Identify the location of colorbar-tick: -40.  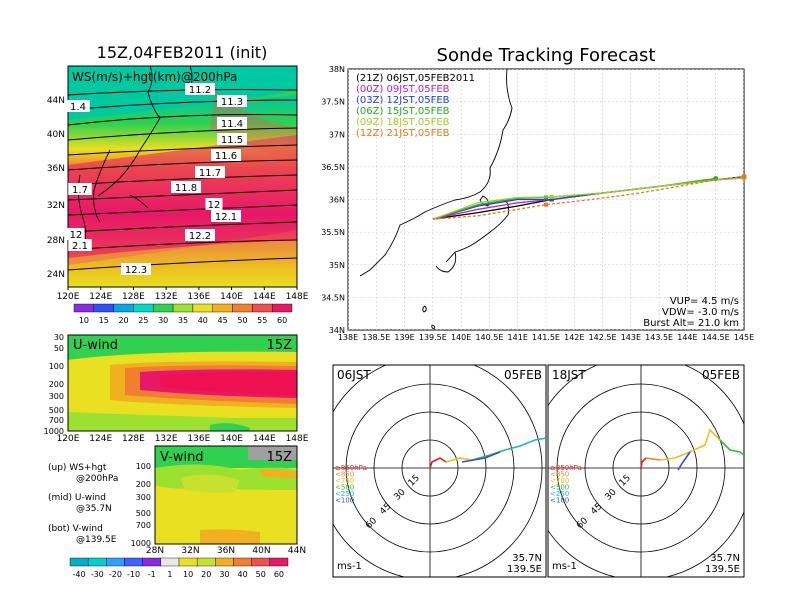
(79, 574).